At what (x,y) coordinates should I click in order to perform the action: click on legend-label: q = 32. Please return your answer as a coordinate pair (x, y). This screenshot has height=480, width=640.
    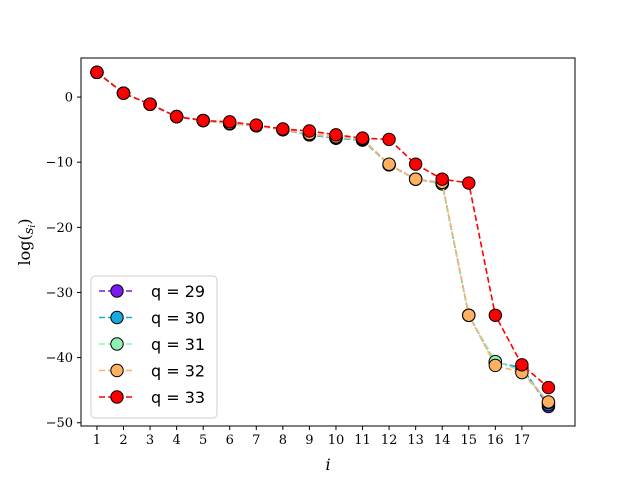
    Looking at the image, I should click on (178, 371).